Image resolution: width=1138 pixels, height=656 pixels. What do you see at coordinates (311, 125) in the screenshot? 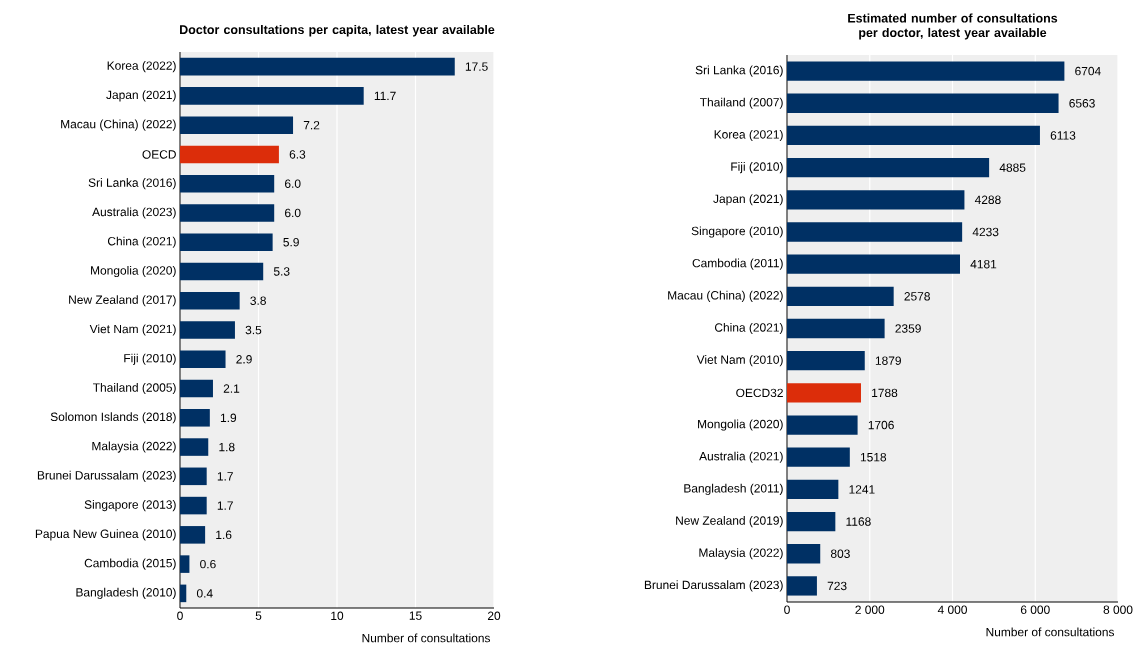
I see `data-label: 7.2` at bounding box center [311, 125].